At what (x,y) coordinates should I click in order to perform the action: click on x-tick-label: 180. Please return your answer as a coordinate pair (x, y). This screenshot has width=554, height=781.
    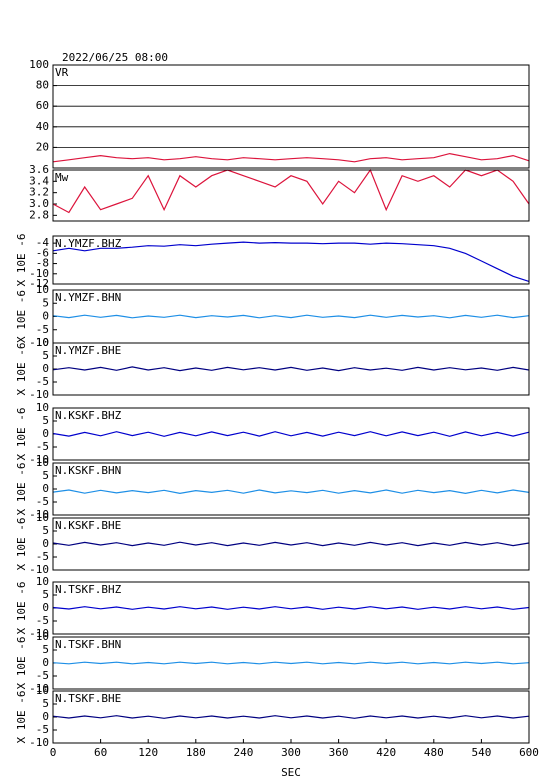
    Looking at the image, I should click on (196, 752).